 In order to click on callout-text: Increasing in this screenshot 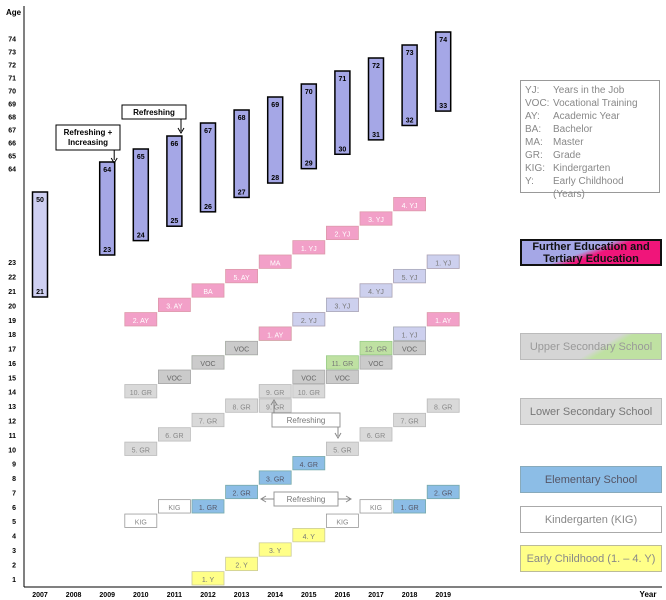, I will do `click(88, 142)`.